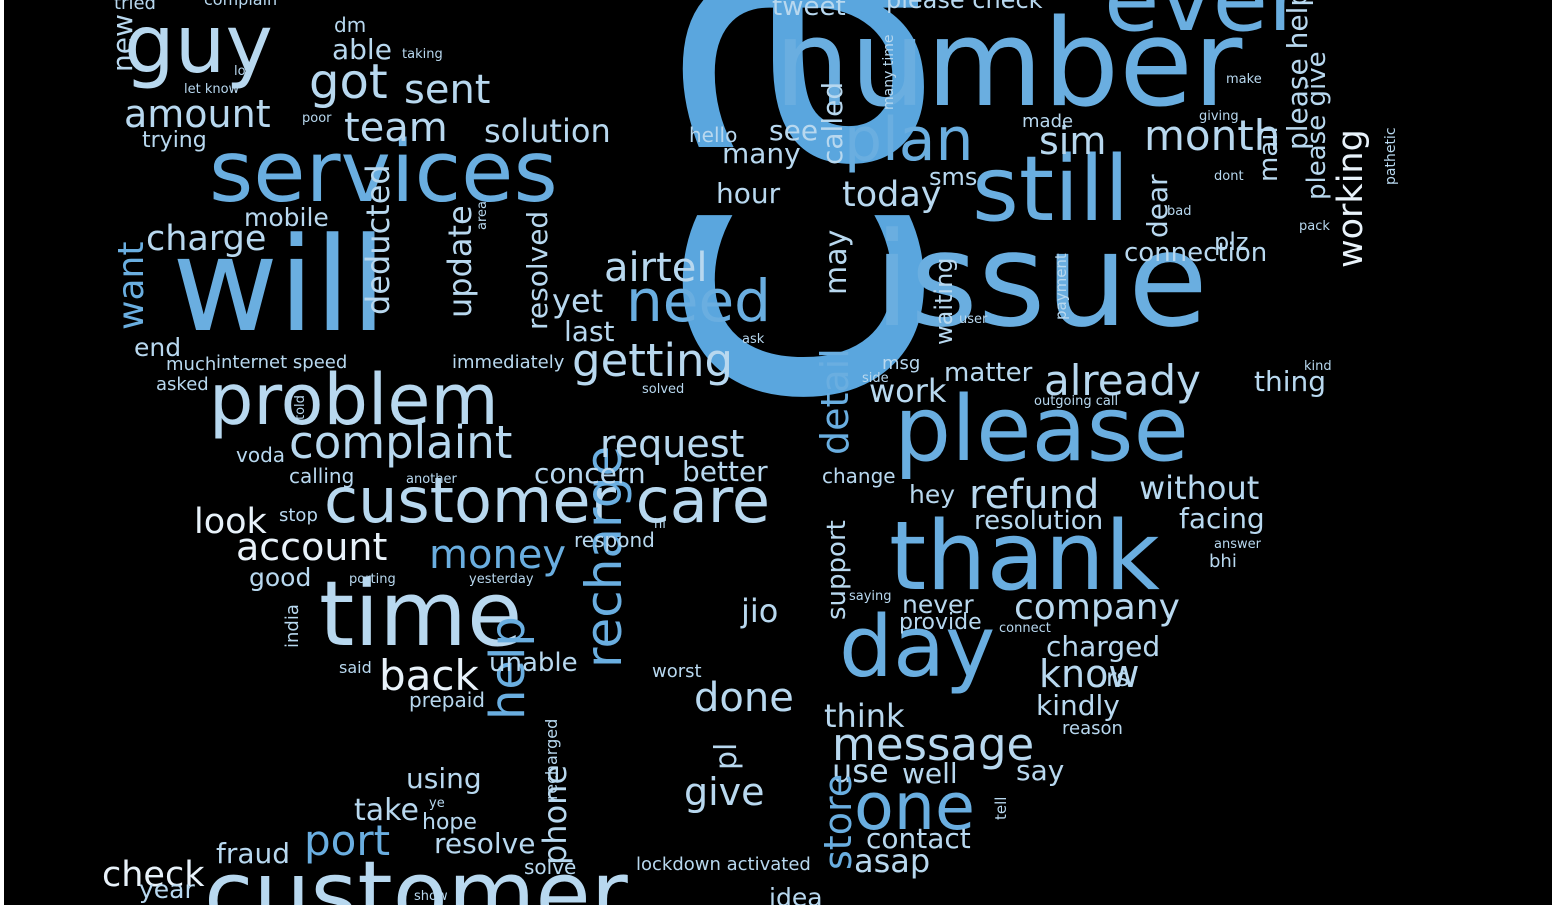 Image resolution: width=1556 pixels, height=905 pixels. What do you see at coordinates (1204, 22) in the screenshot?
I see `word-ever: ever` at bounding box center [1204, 22].